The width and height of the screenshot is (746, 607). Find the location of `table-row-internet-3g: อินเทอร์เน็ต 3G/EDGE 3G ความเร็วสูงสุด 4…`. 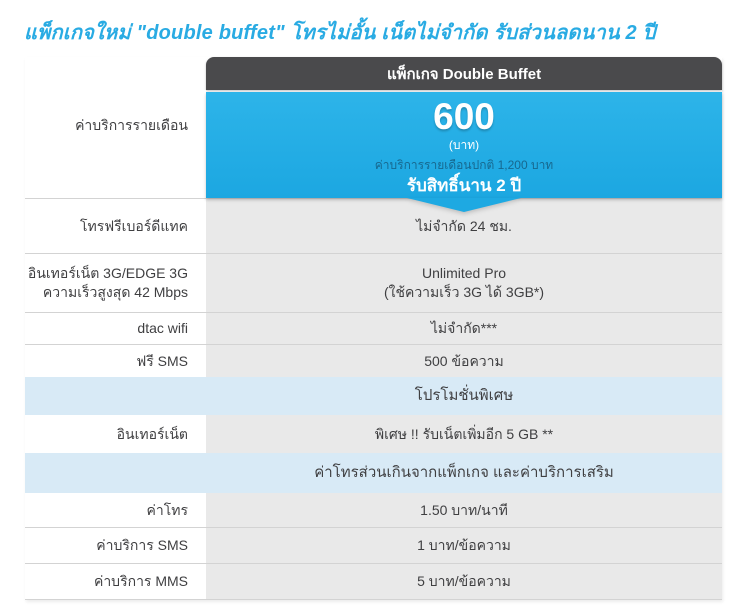

table-row-internet-3g: อินเทอร์เน็ต 3G/EDGE 3G ความเร็วสูงสุด 4… is located at coordinates (373, 282).